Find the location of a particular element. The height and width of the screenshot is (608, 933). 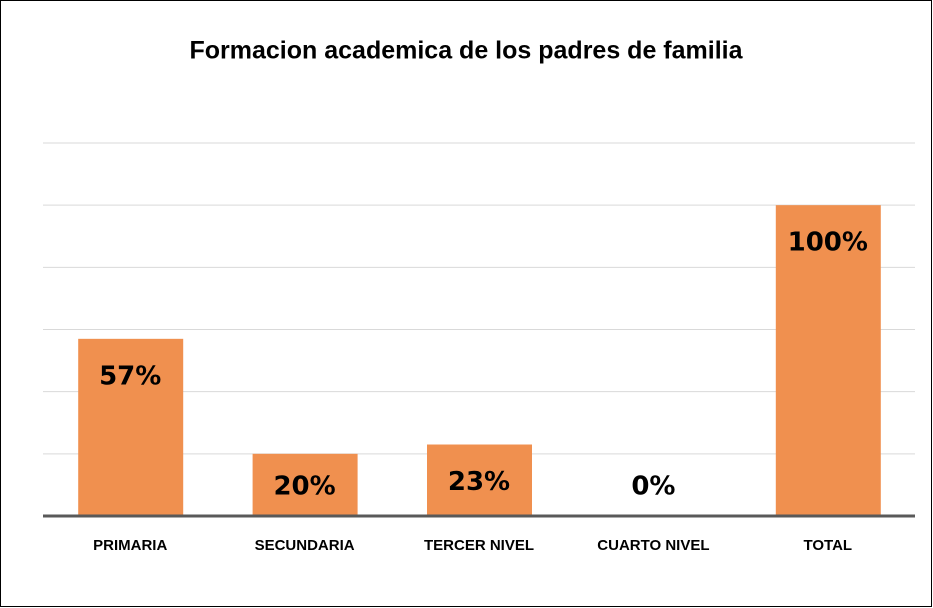

x-tick-label: PRIMARIA is located at coordinates (130, 545).